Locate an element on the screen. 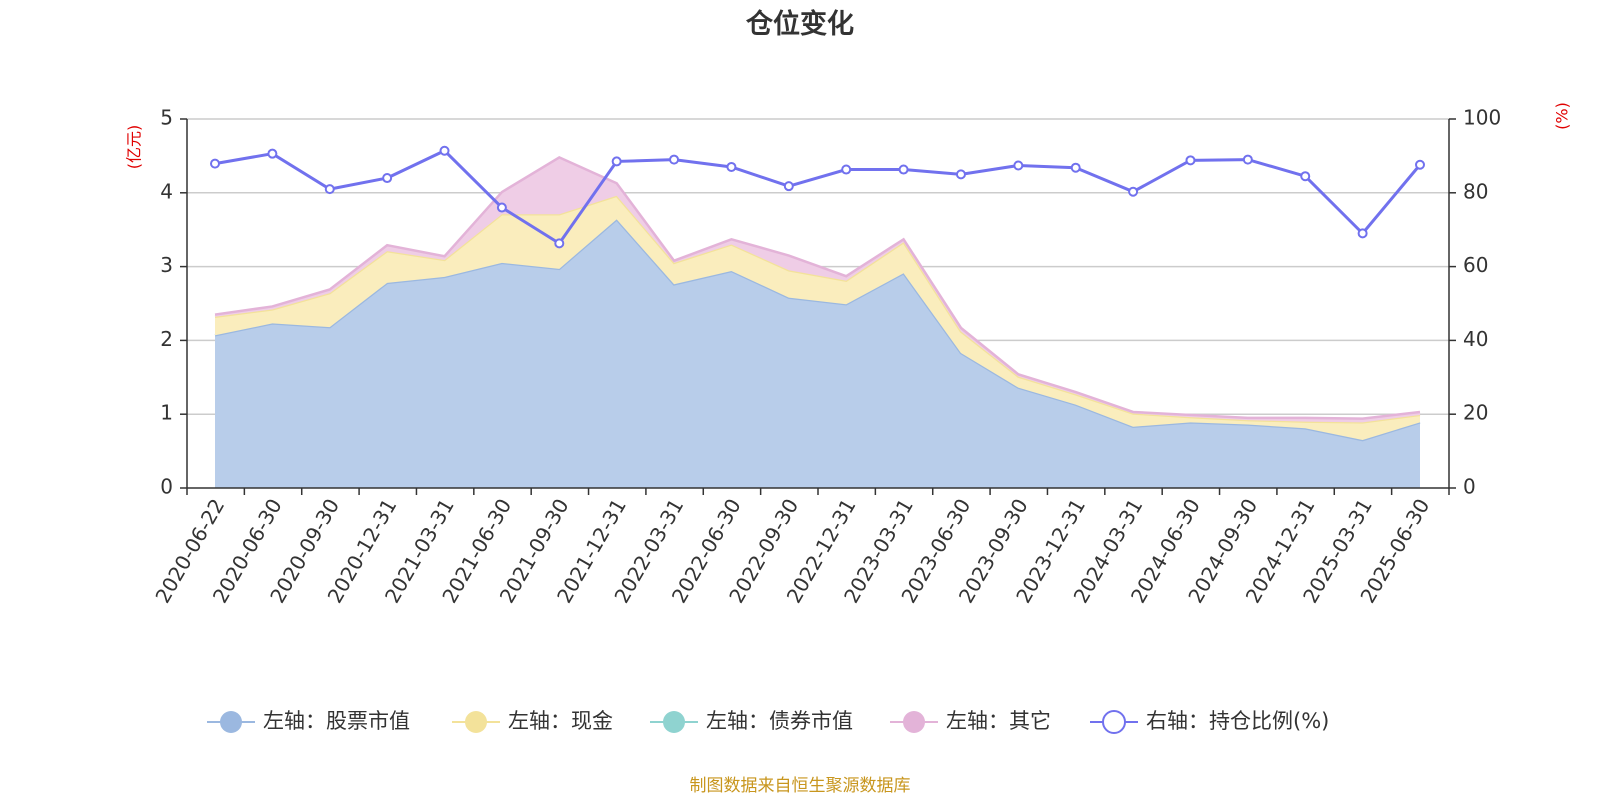 The width and height of the screenshot is (1600, 800). legend-item: 左轴：股票市值 is located at coordinates (308, 721).